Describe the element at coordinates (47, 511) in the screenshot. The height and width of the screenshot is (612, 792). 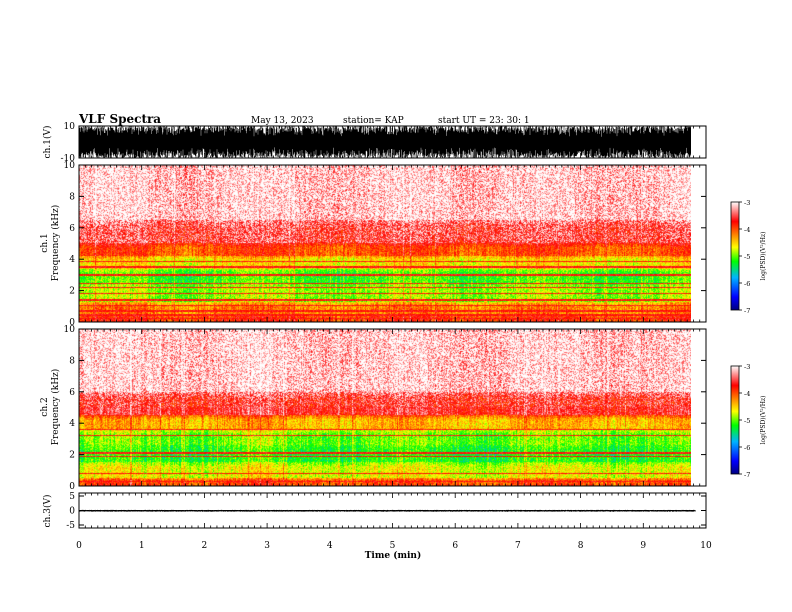
I see `ch3-waveform-ylabel: ch.3(V)` at that location.